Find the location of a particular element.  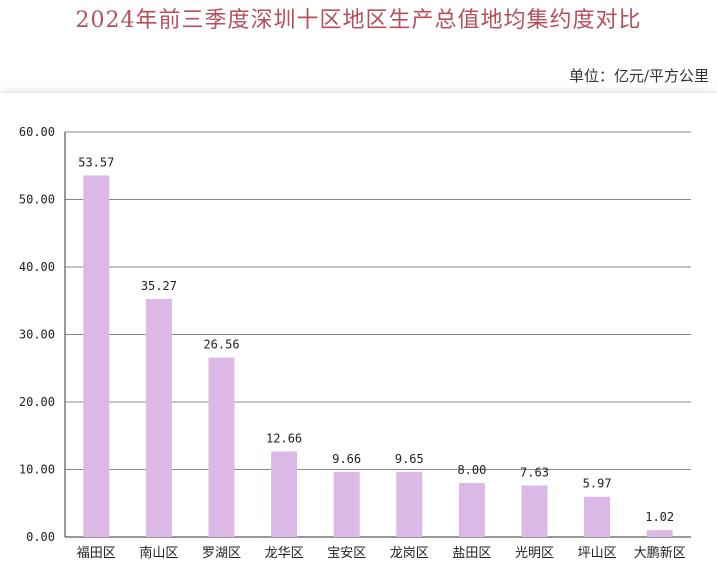

x-tick-label: 罗湖区 is located at coordinates (221, 553).